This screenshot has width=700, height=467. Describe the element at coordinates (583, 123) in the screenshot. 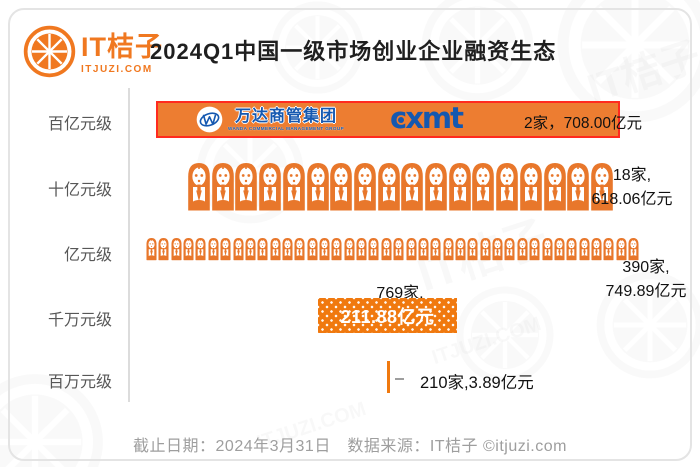

I see `value-baiyi: 2家，708.00亿元` at that location.